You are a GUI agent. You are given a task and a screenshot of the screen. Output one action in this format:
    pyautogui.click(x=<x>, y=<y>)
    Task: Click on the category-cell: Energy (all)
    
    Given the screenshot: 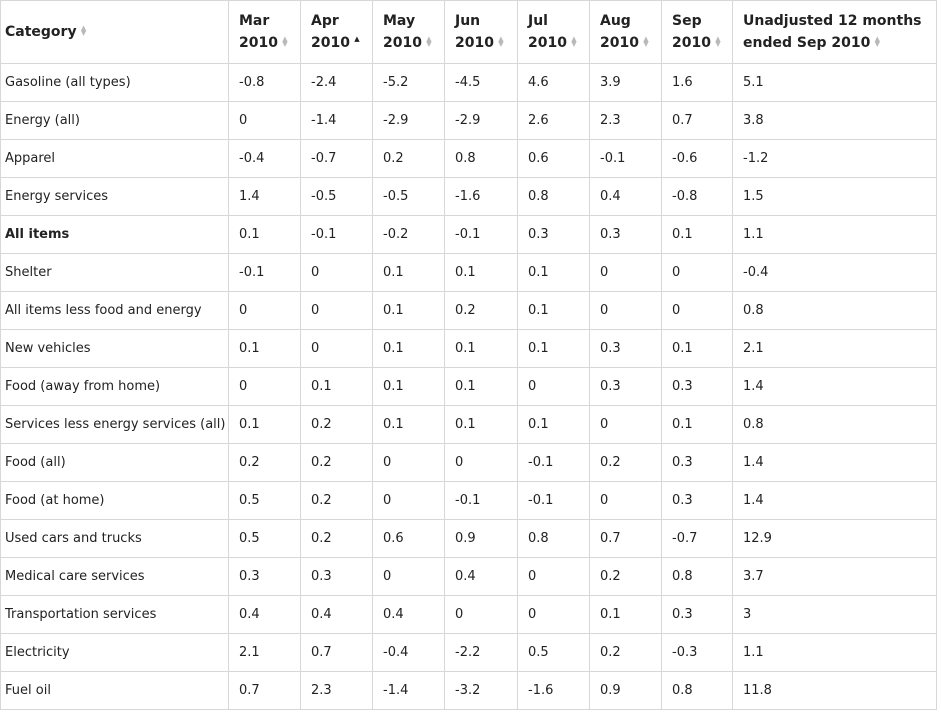 What is the action you would take?
    pyautogui.click(x=114, y=120)
    